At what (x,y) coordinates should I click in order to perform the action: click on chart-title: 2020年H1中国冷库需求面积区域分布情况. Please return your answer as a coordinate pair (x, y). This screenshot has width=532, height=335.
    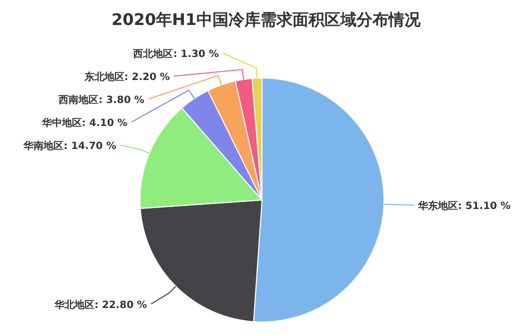
    Looking at the image, I should click on (266, 19).